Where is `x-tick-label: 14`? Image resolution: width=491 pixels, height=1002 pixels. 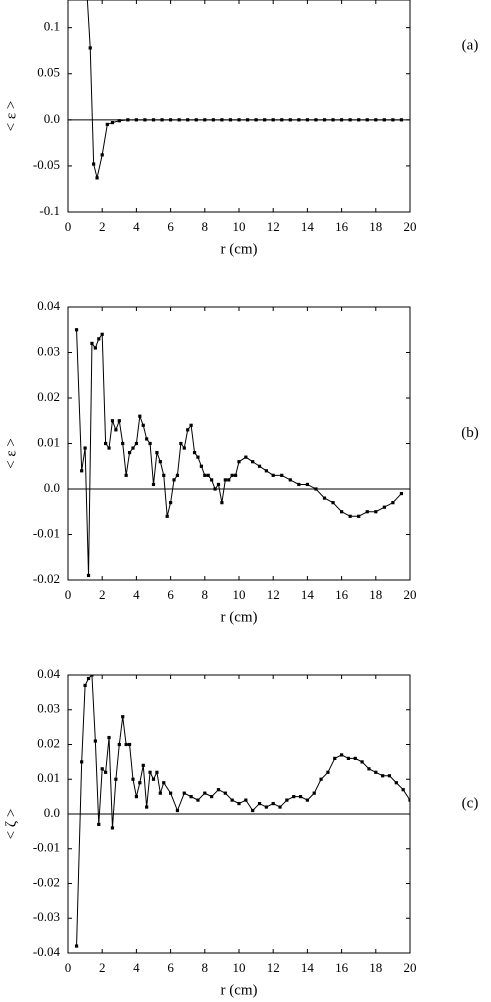 x-tick-label: 14 is located at coordinates (308, 967).